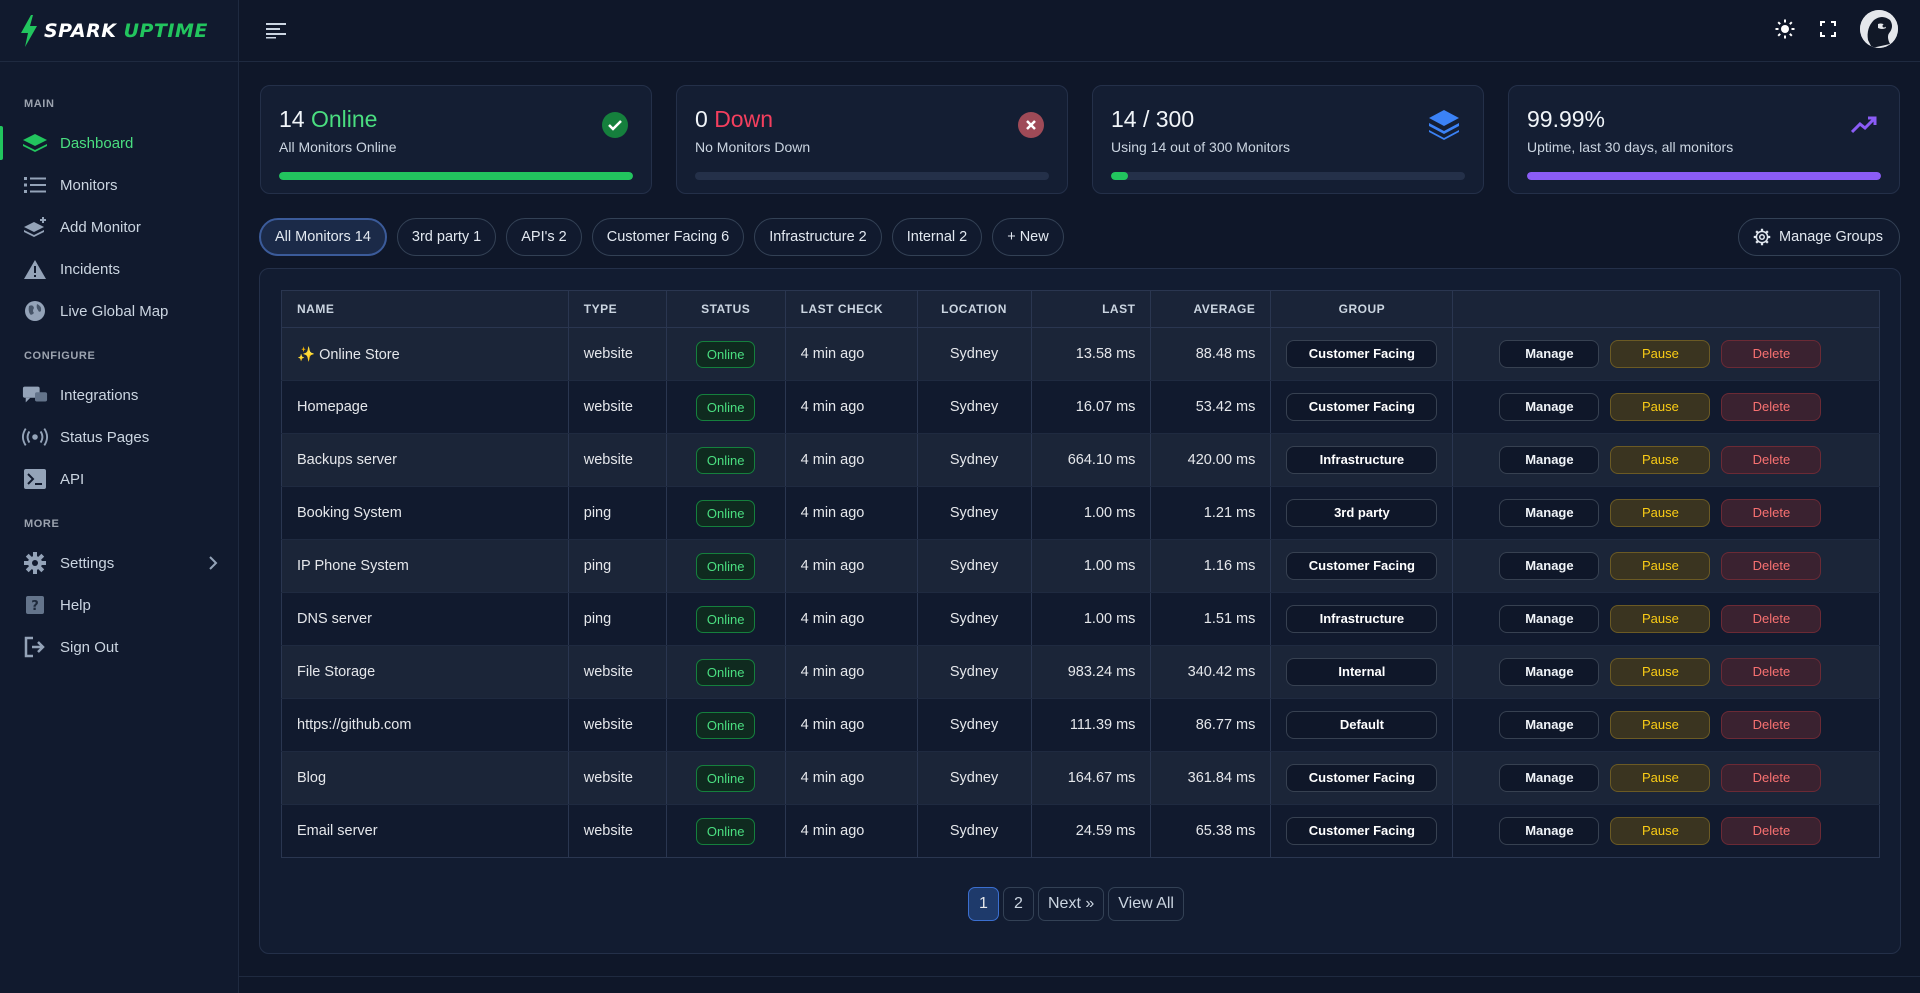 The width and height of the screenshot is (1920, 993). I want to click on sidebar-item-monitors: Monitors, so click(119, 185).